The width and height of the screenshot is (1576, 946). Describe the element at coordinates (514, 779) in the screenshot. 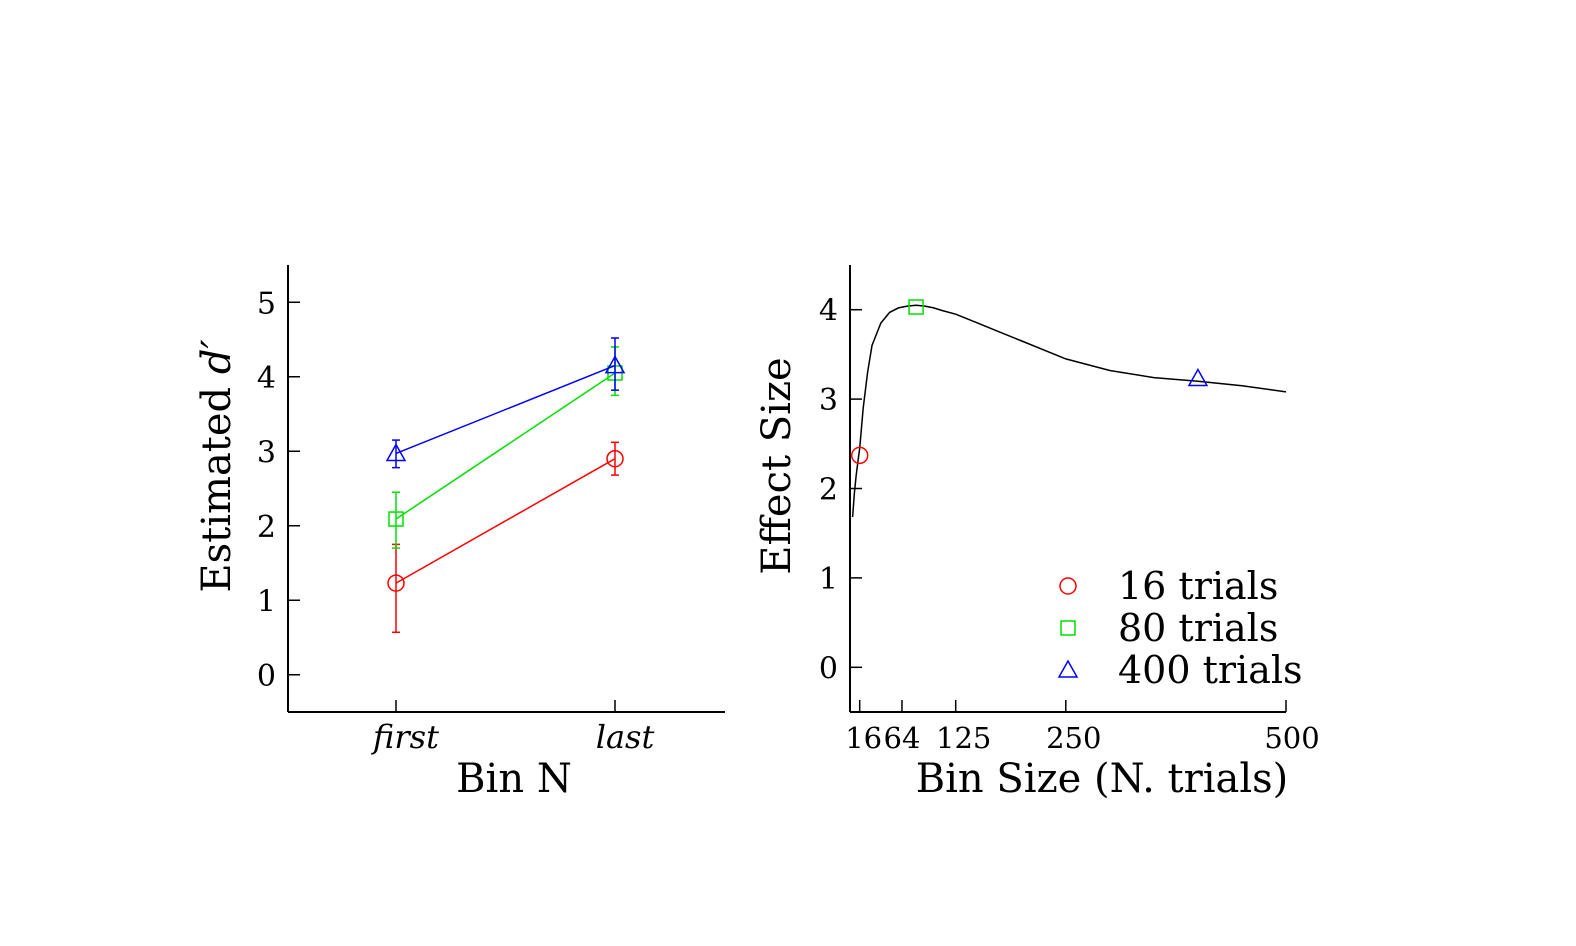

I see `left-x-axis-title: Bin N` at that location.